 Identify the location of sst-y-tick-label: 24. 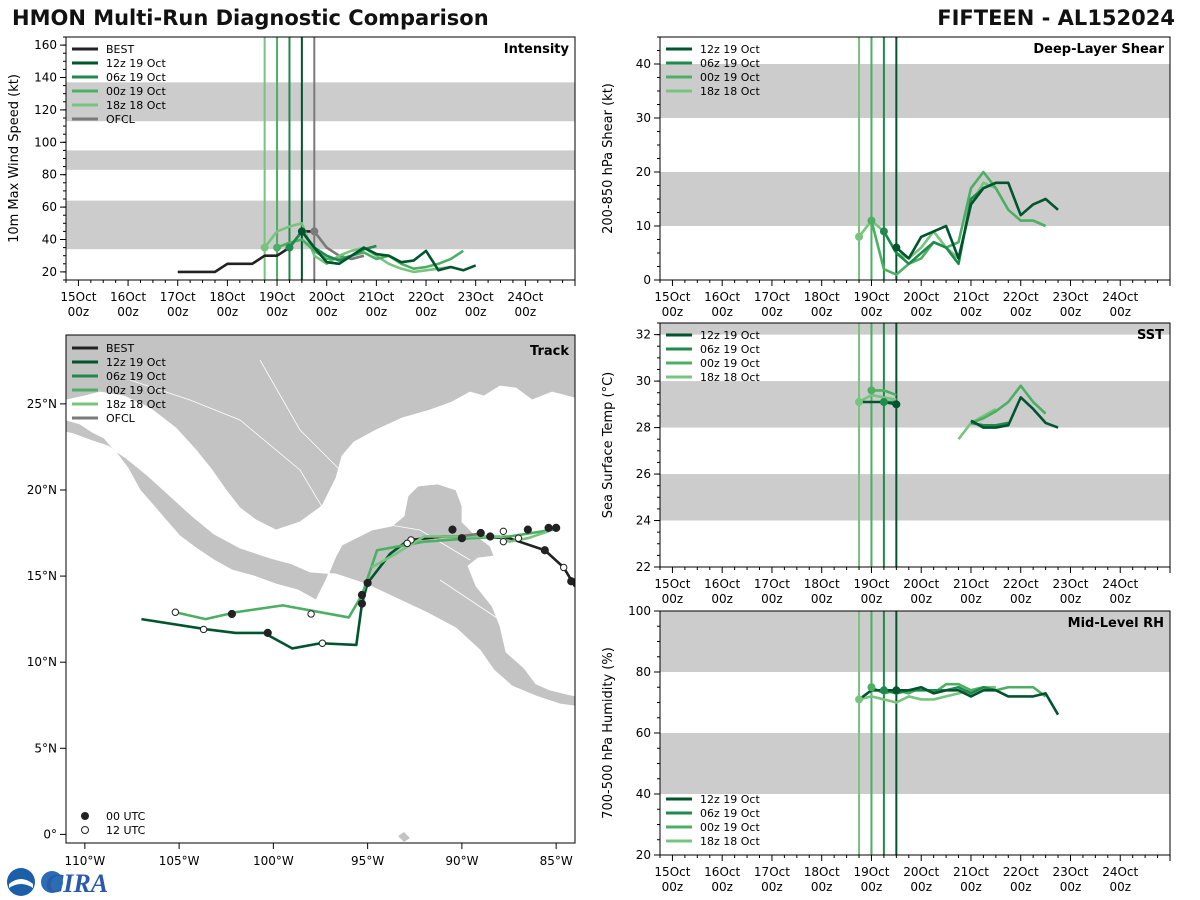
(643, 521).